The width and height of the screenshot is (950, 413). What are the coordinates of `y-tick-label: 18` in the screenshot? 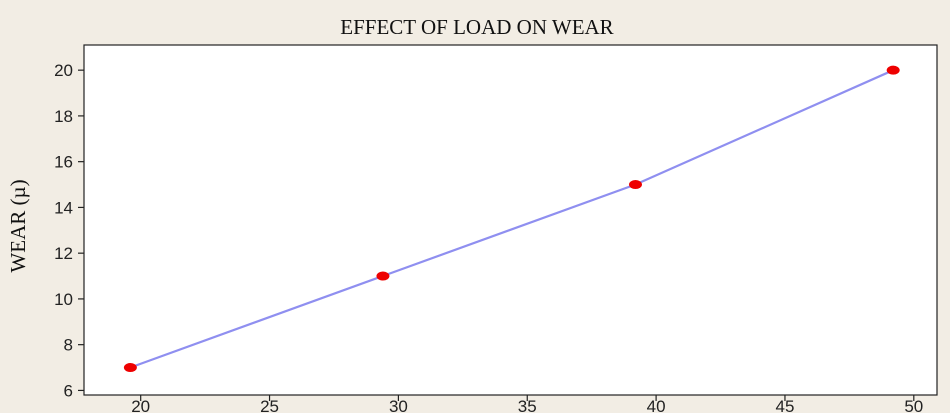 It's located at (63, 116).